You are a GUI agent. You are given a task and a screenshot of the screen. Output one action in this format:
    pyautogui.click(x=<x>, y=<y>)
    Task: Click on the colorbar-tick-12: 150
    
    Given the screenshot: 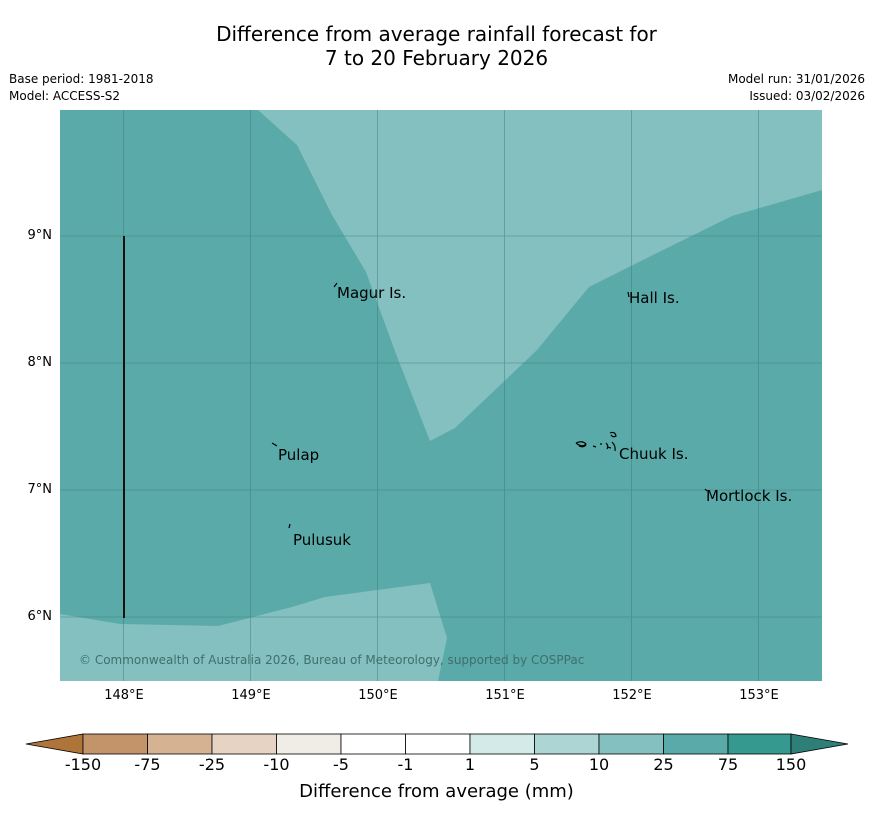 What is the action you would take?
    pyautogui.click(x=791, y=764)
    